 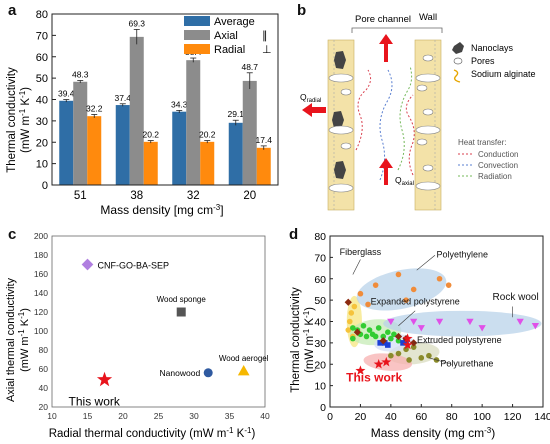 I want to click on data-label: 39.4, so click(x=66, y=94).